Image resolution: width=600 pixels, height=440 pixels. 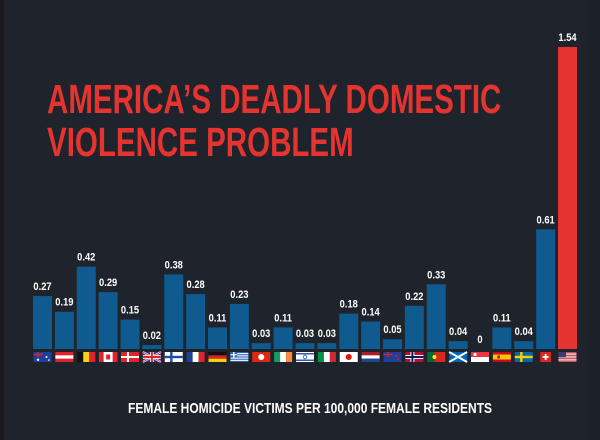 I want to click on value-label-greece: 0.23, so click(x=239, y=295).